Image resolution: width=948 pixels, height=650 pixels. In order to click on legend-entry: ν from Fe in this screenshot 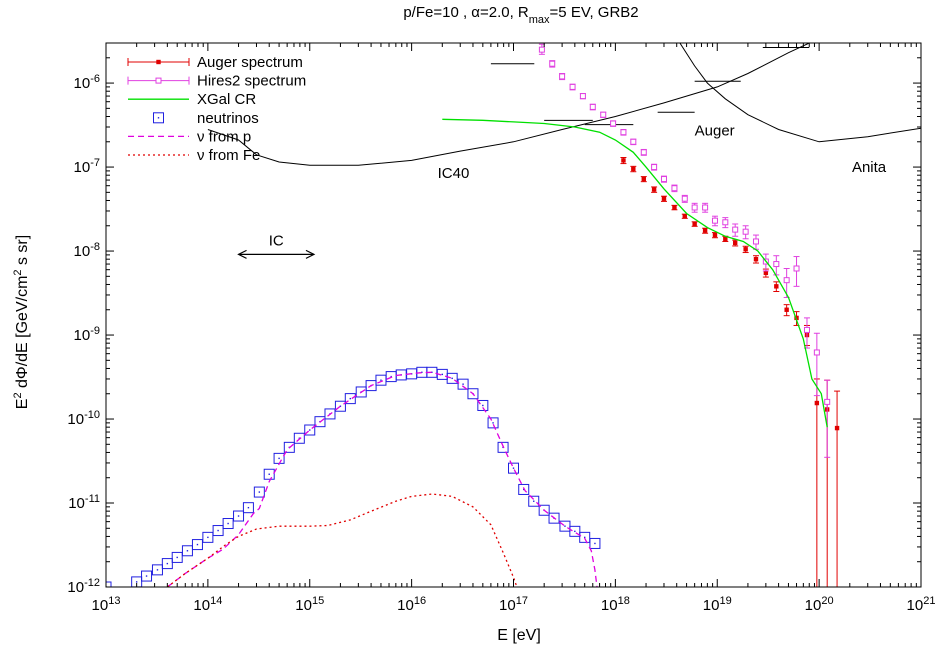, I will do `click(194, 155)`.